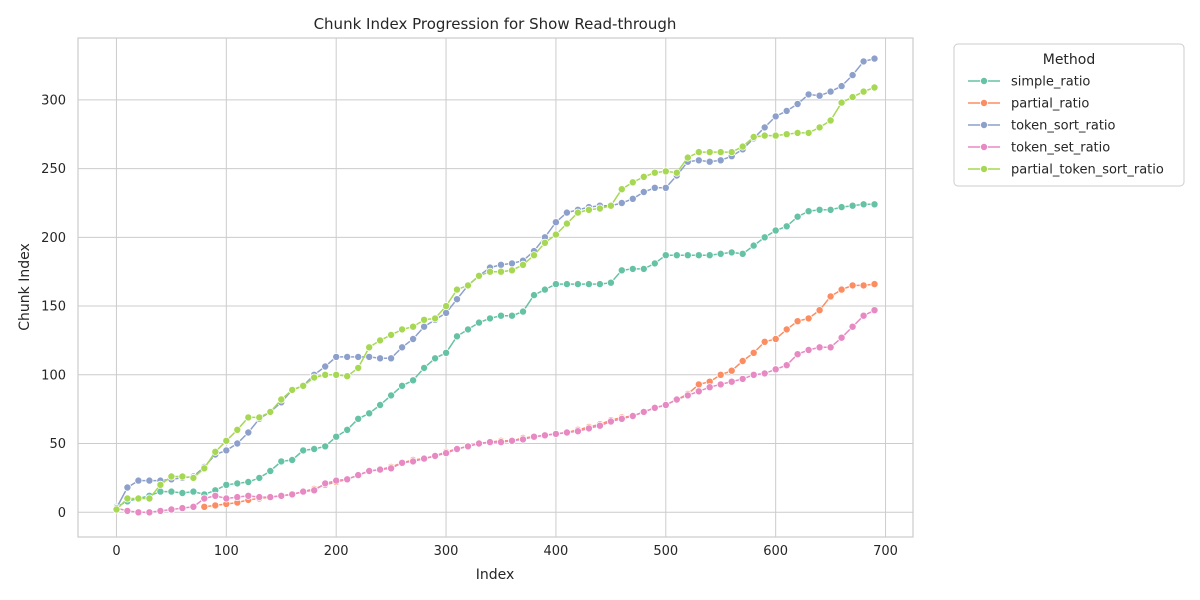  Describe the element at coordinates (775, 551) in the screenshot. I see `x-tick-label: 600` at that location.